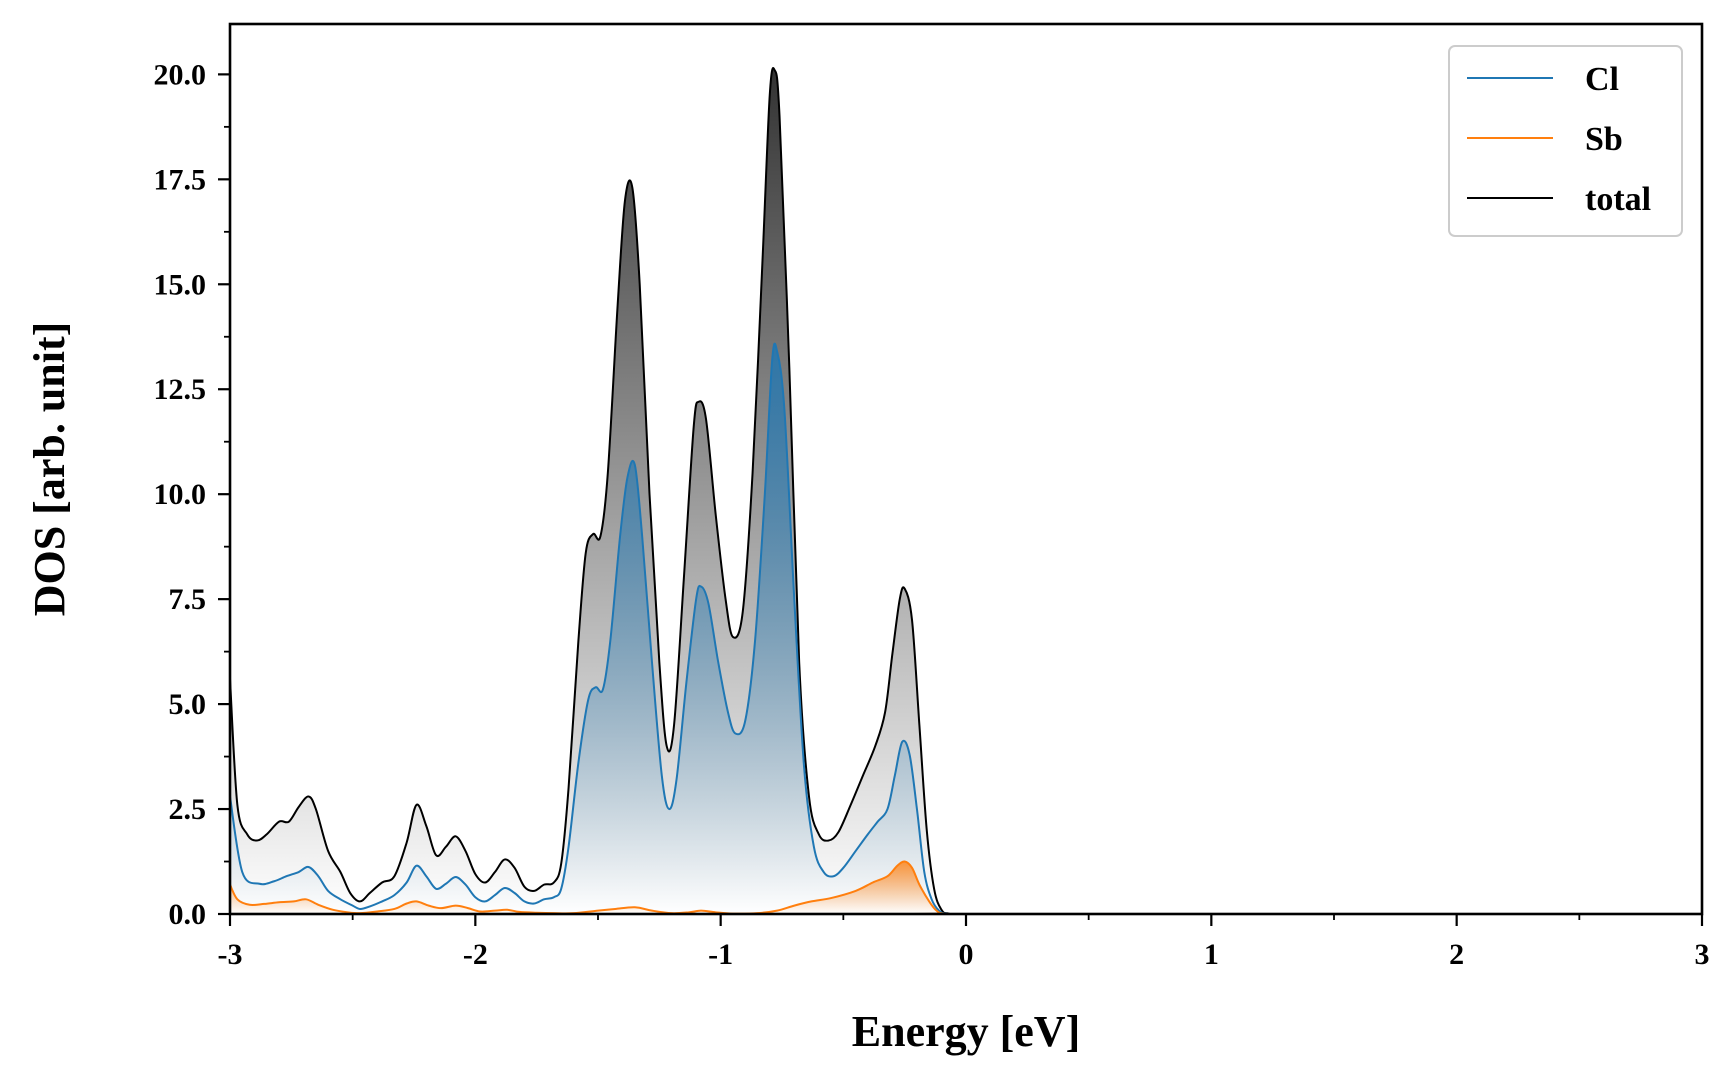 The width and height of the screenshot is (1728, 1080). I want to click on legend-label-total: total, so click(1618, 199).